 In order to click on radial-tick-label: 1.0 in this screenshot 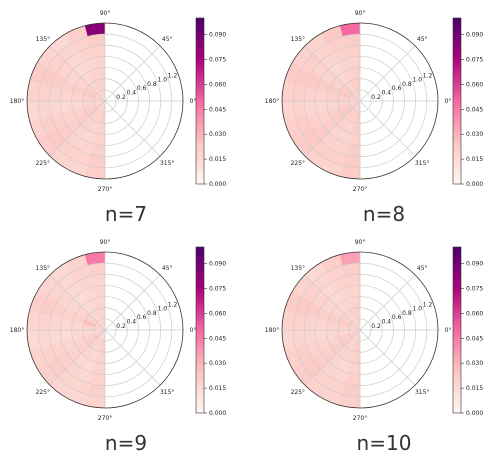, I will do `click(162, 80)`.